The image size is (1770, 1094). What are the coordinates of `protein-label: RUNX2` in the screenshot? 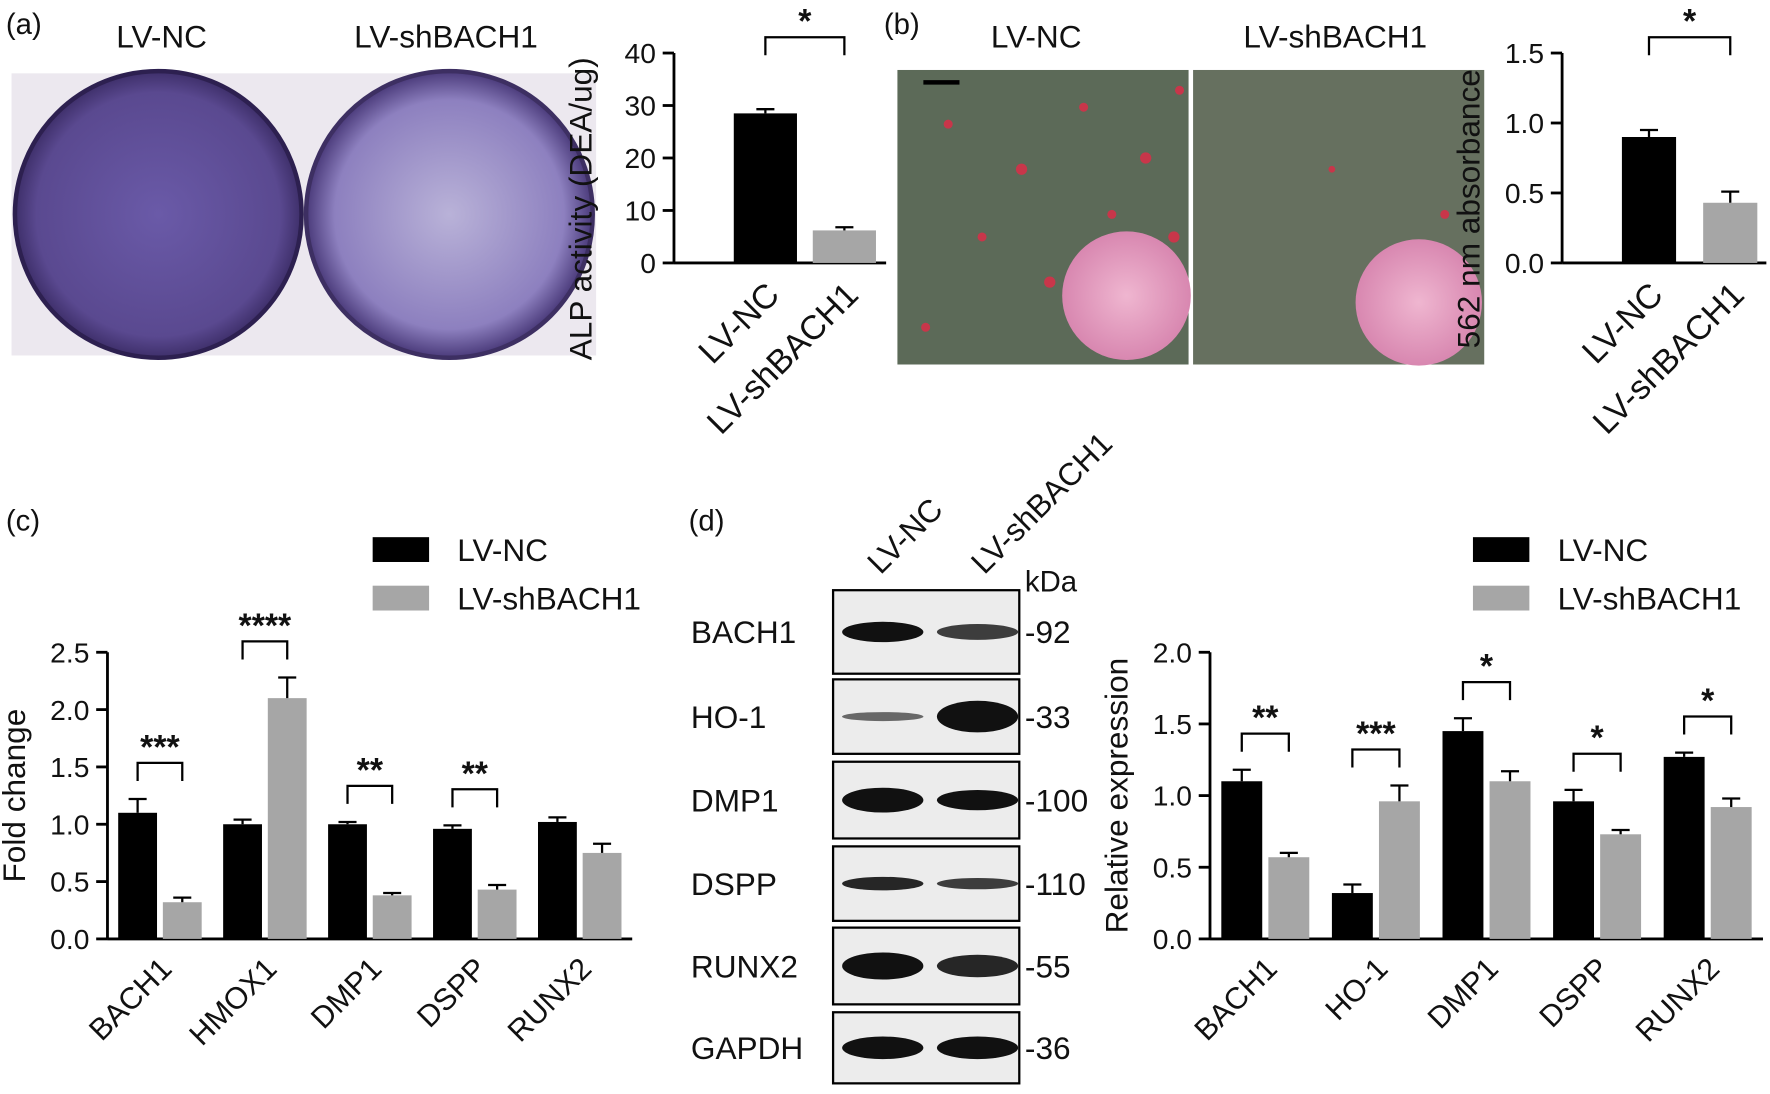 It's located at (744, 966).